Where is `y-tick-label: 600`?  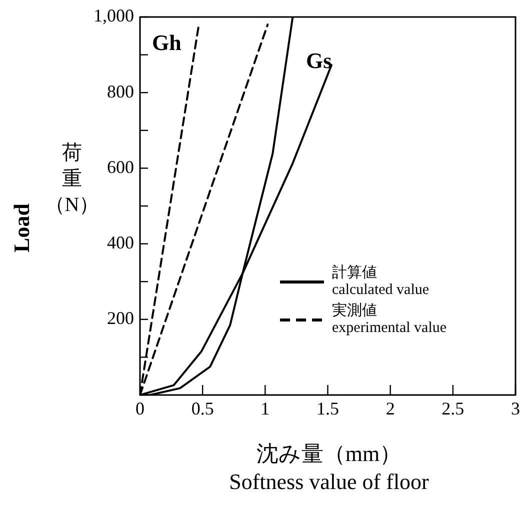 y-tick-label: 600 is located at coordinates (120, 166).